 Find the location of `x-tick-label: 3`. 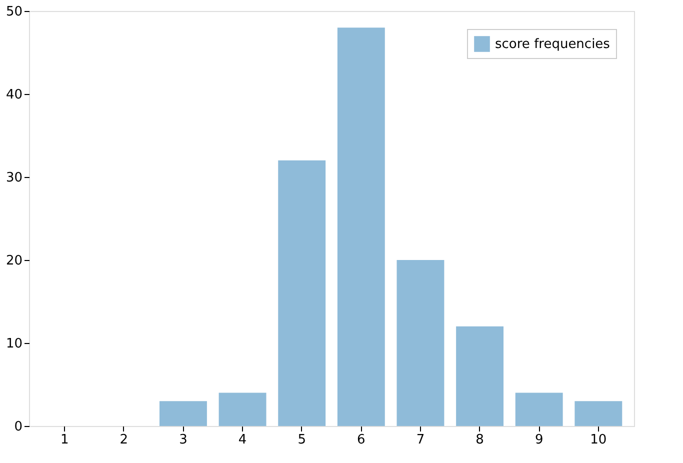

x-tick-label: 3 is located at coordinates (183, 440).